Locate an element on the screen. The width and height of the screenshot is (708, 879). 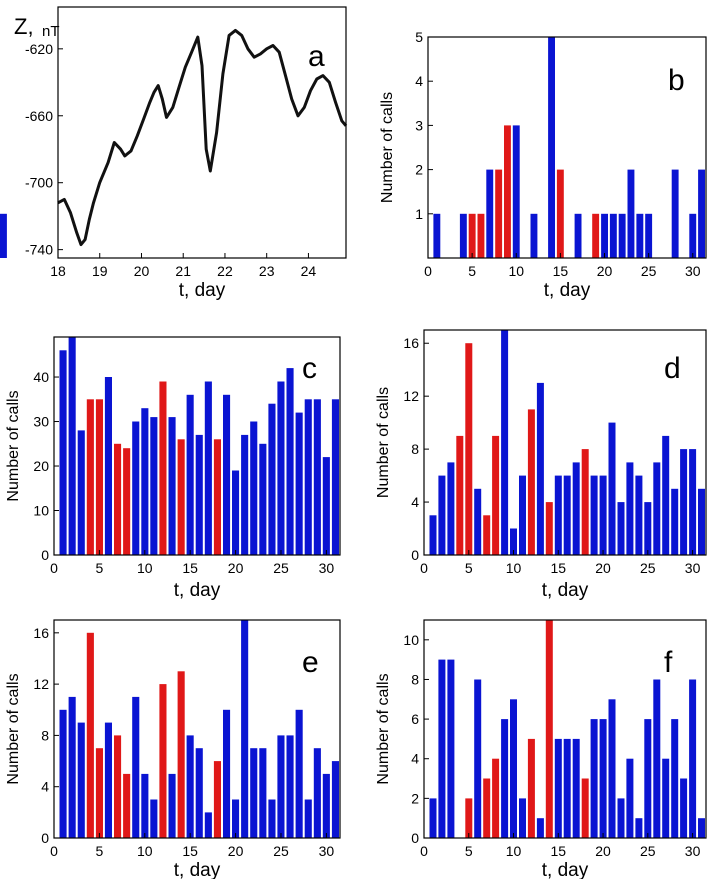
x-tick-label: 0 is located at coordinates (424, 851).